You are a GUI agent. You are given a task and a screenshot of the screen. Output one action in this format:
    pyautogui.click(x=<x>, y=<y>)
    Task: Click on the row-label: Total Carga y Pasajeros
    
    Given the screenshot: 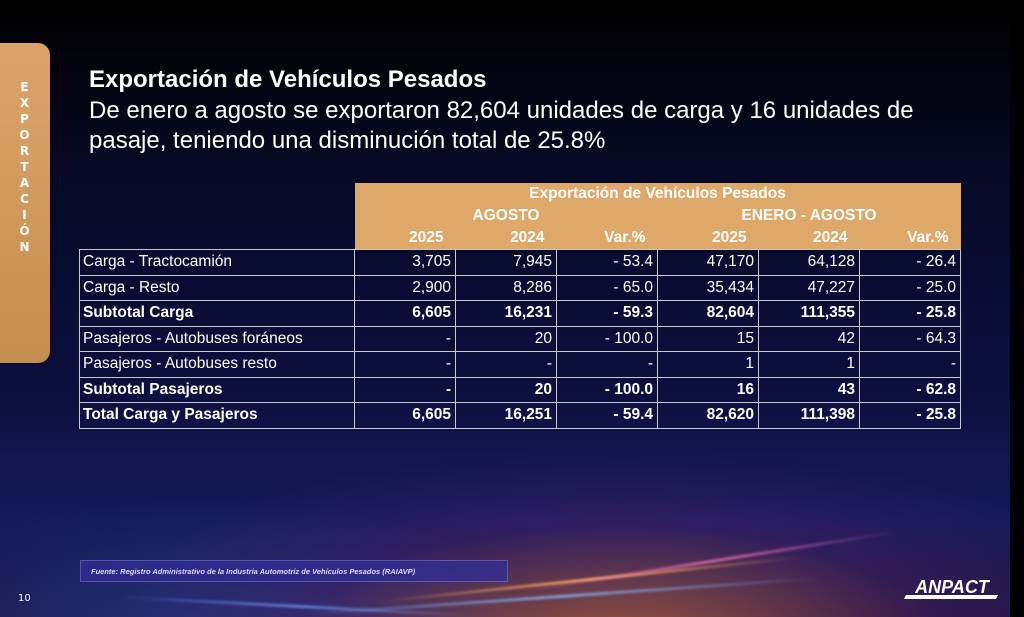 What is the action you would take?
    pyautogui.click(x=217, y=415)
    